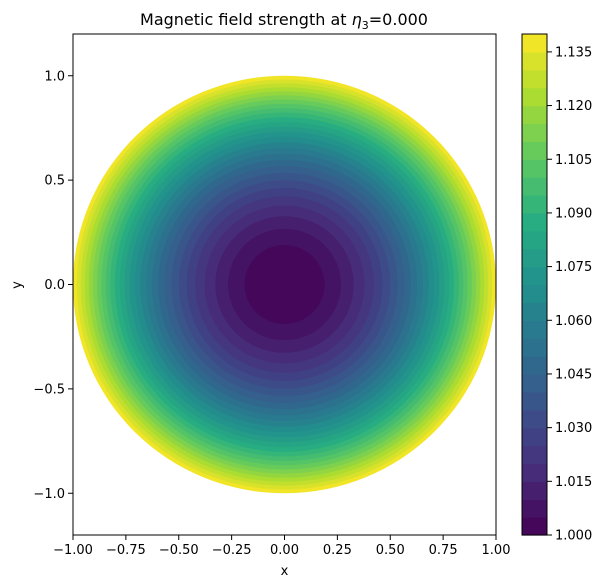  I want to click on x-tick-label: 1.00, so click(496, 550).